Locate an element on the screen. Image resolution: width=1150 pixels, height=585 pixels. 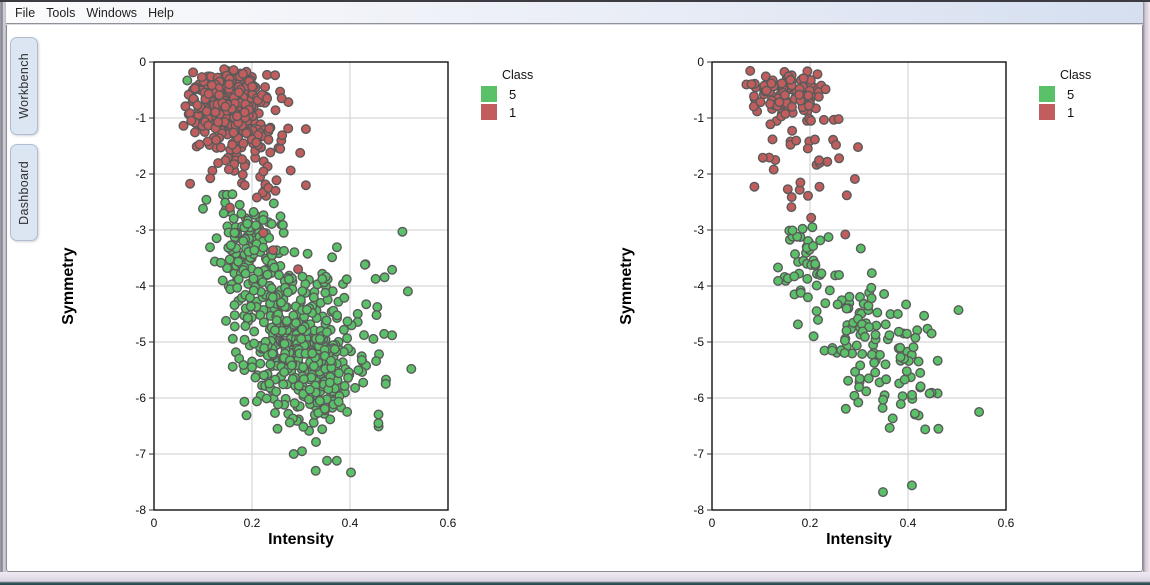
tab-label-workbench: Workbench is located at coordinates (24, 86).